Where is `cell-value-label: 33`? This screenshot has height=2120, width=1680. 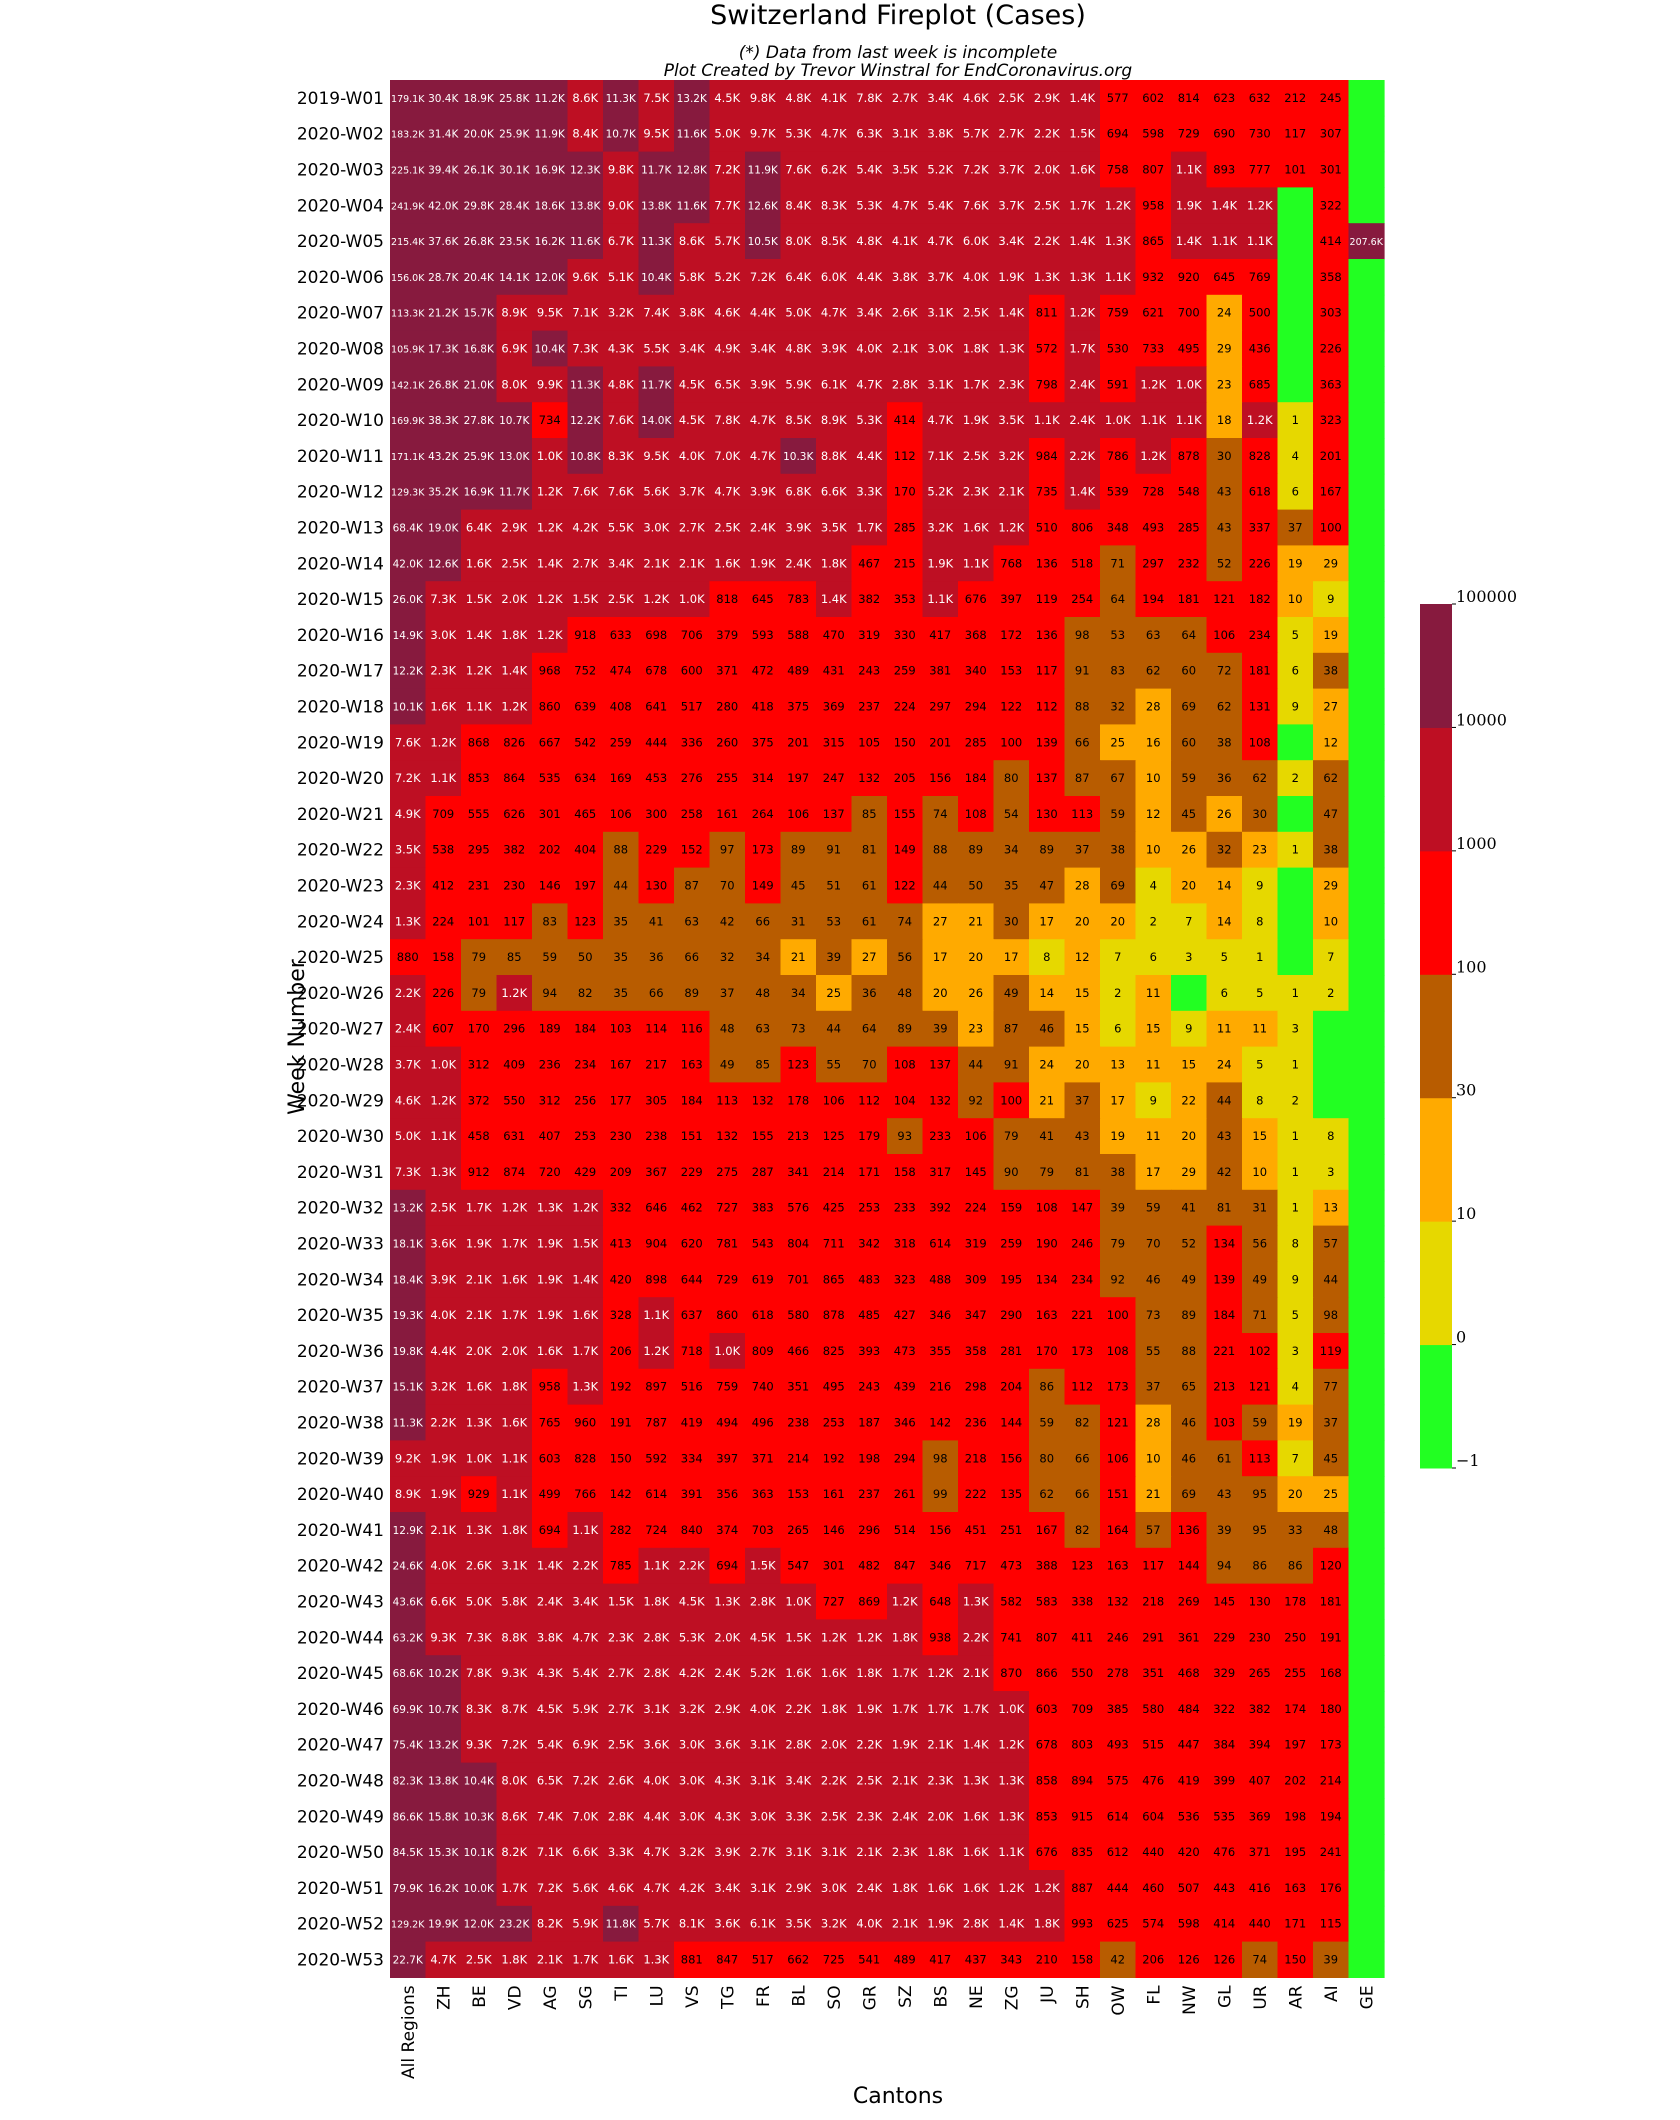
cell-value-label: 33 is located at coordinates (1295, 1530).